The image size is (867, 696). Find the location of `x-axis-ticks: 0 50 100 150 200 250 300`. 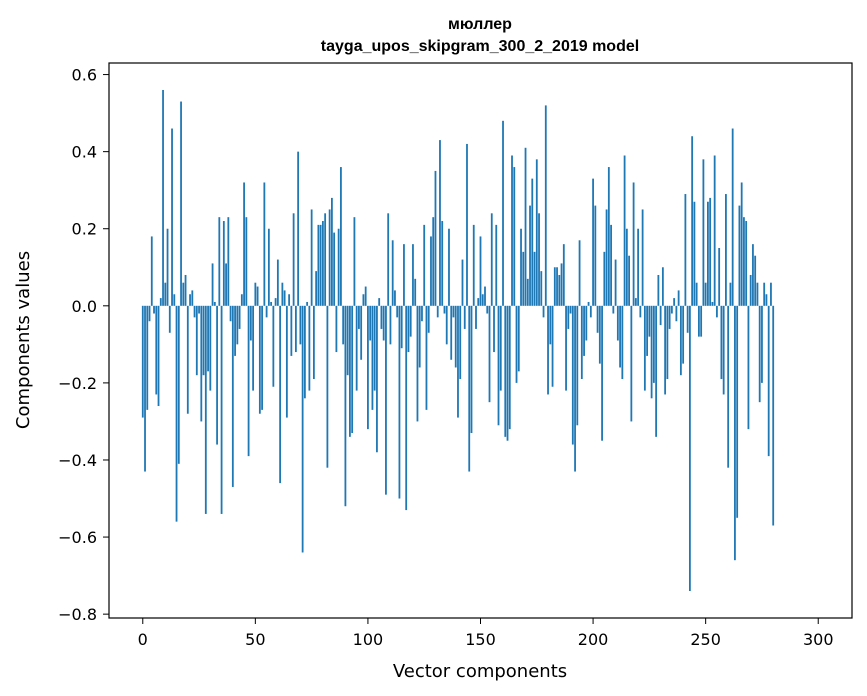

x-axis-ticks: 0 50 100 150 200 250 300 is located at coordinates (486, 633).